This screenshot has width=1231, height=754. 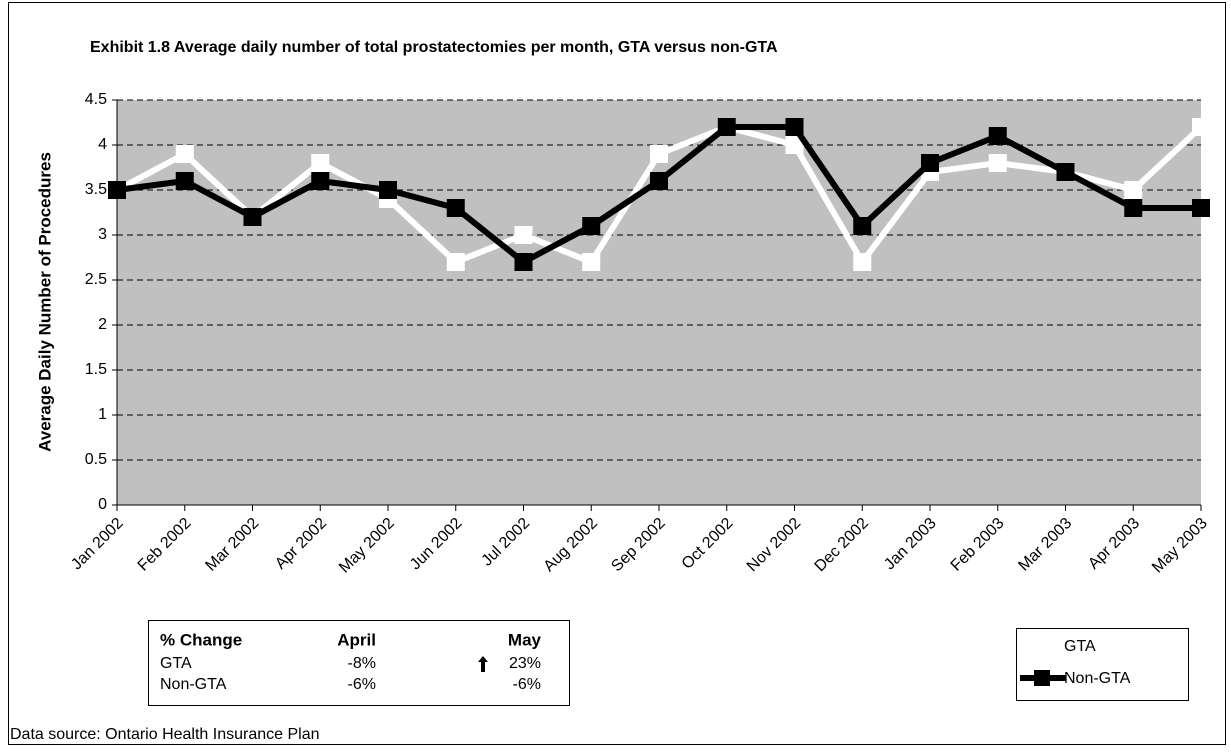 I want to click on y-tick-label: 2, so click(x=102, y=324).